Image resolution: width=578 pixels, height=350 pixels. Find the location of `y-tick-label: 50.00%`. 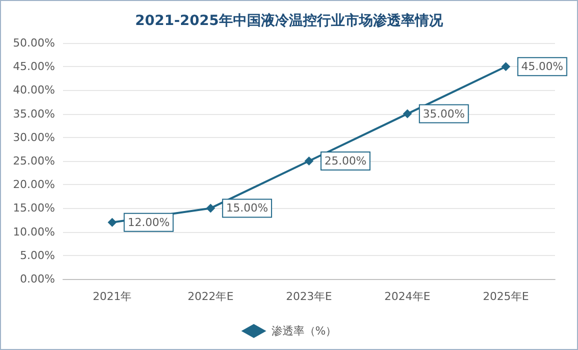

y-tick-label: 50.00% is located at coordinates (34, 43).